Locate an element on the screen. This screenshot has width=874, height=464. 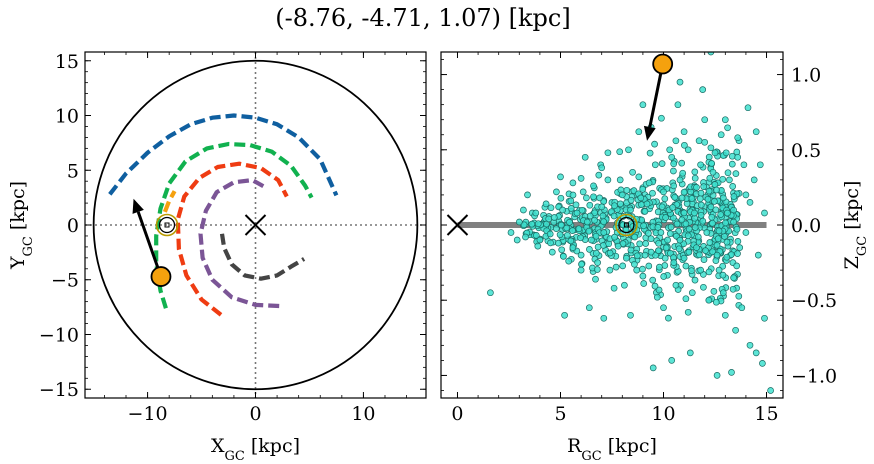
velocity-arrow-shaft is located at coordinates (149, 244).